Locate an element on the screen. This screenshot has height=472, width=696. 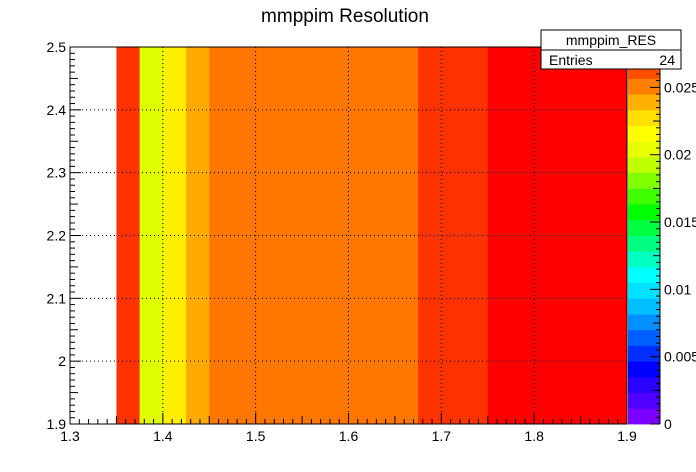
x-tick-label-2: 1.5 is located at coordinates (256, 436).